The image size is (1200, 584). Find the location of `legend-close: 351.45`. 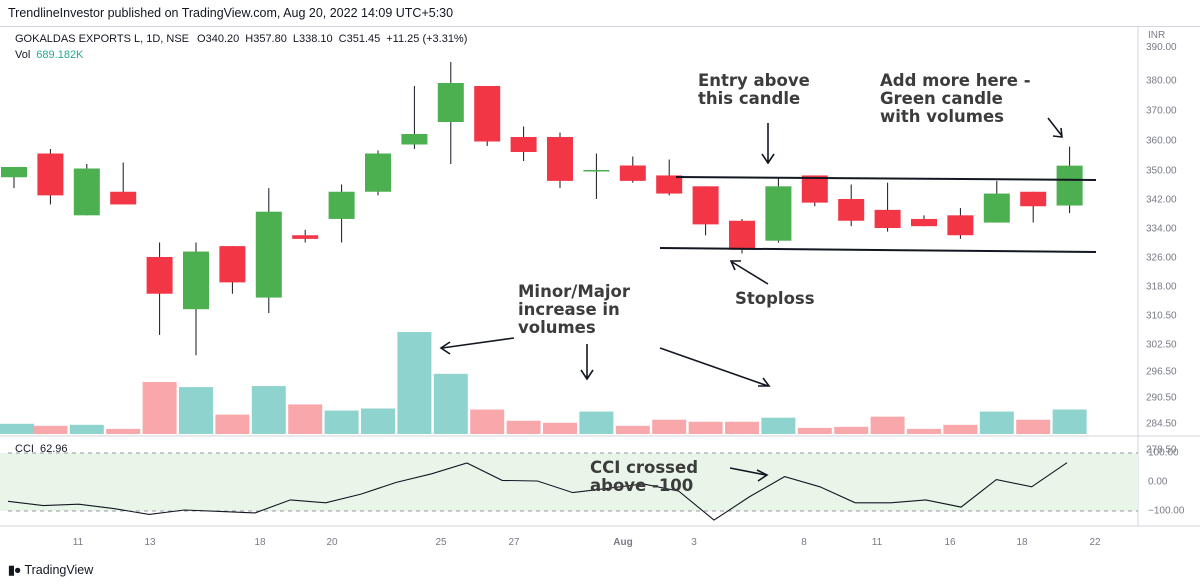

legend-close: 351.45 is located at coordinates (364, 39).